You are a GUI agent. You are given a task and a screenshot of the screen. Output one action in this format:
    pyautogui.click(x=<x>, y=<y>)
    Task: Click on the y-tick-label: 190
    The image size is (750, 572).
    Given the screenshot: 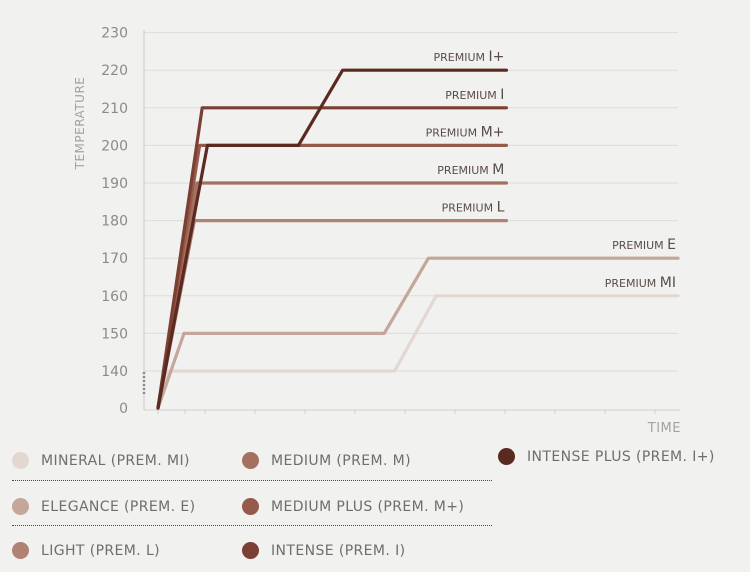 What is the action you would take?
    pyautogui.click(x=114, y=184)
    